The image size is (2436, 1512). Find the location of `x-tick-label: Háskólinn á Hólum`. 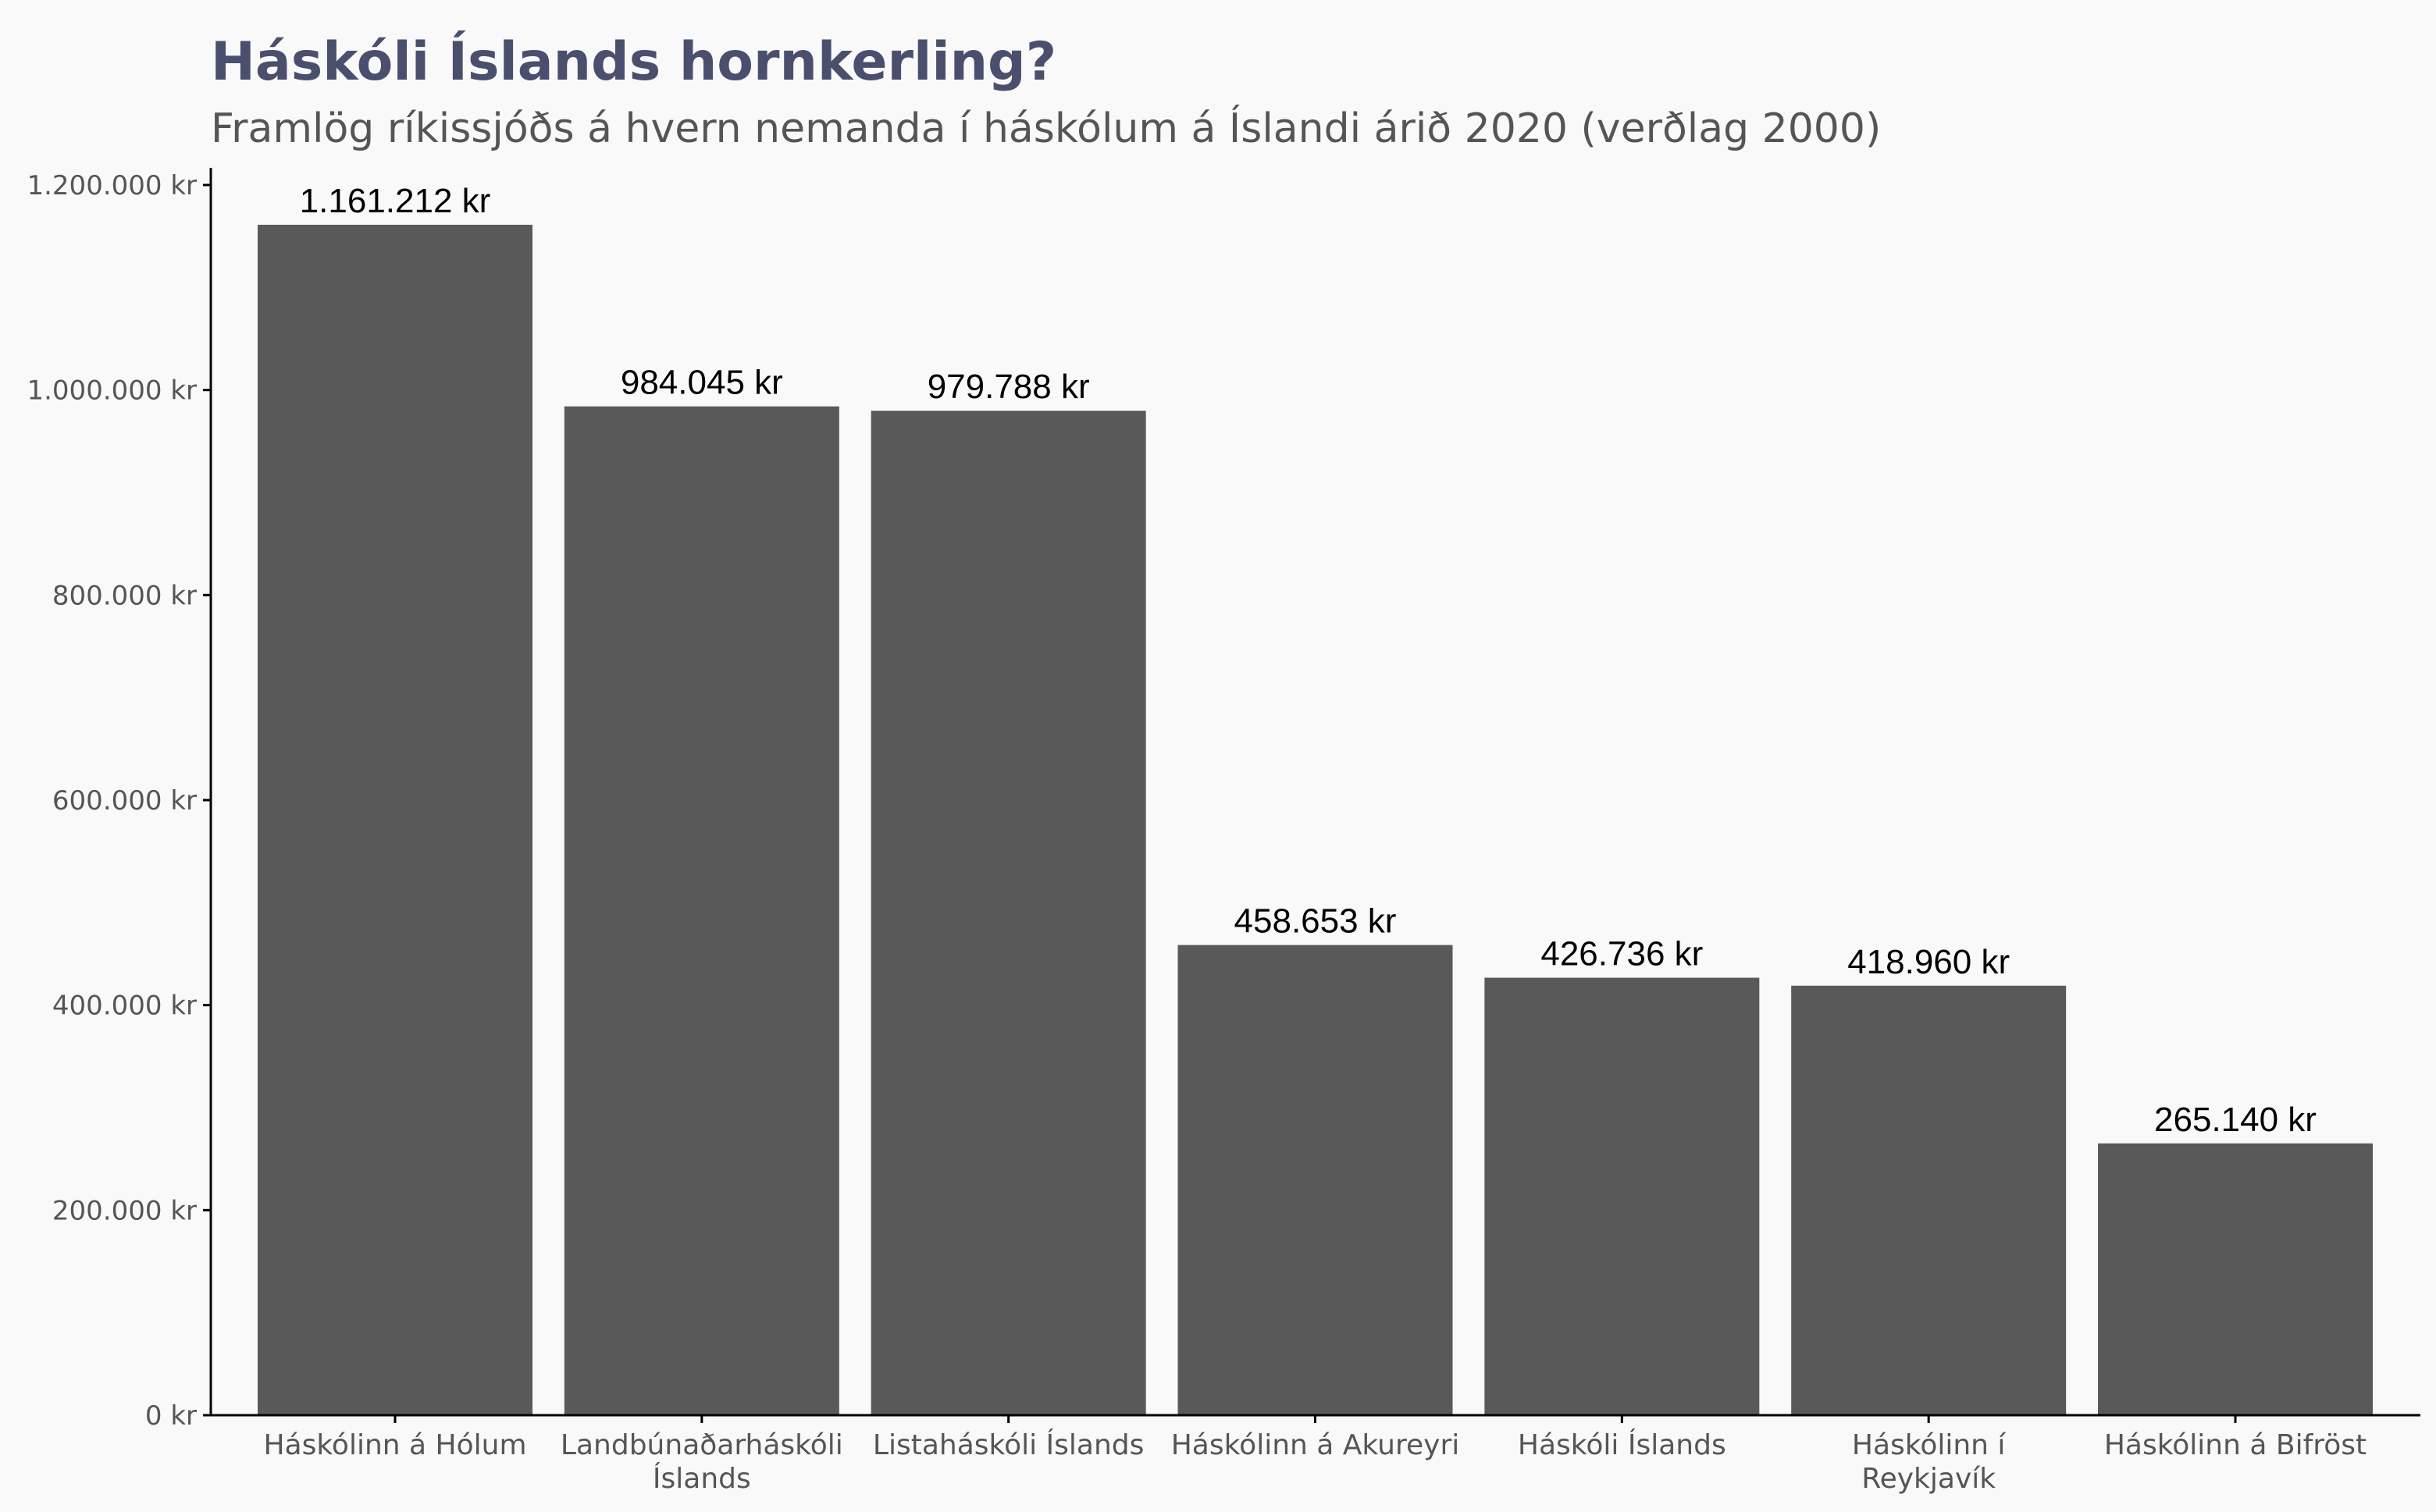

x-tick-label: Háskólinn á Hólum is located at coordinates (394, 1445).